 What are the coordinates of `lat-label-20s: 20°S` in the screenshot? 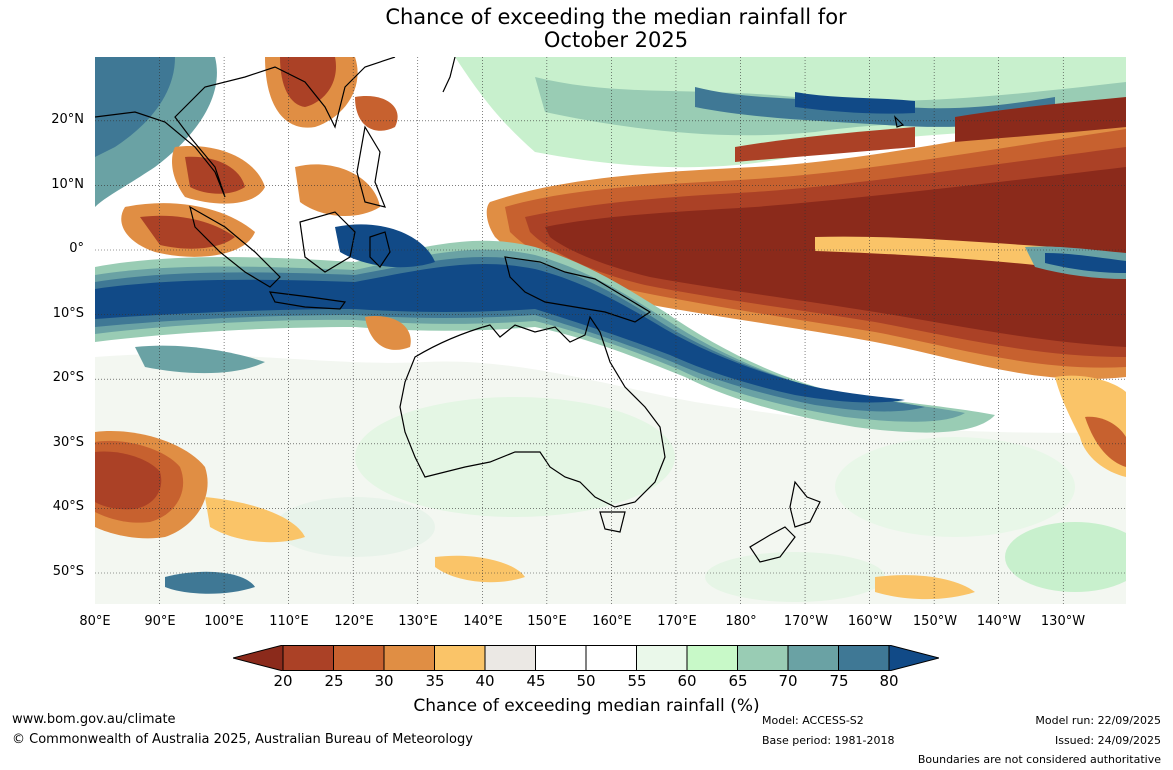 It's located at (68, 377).